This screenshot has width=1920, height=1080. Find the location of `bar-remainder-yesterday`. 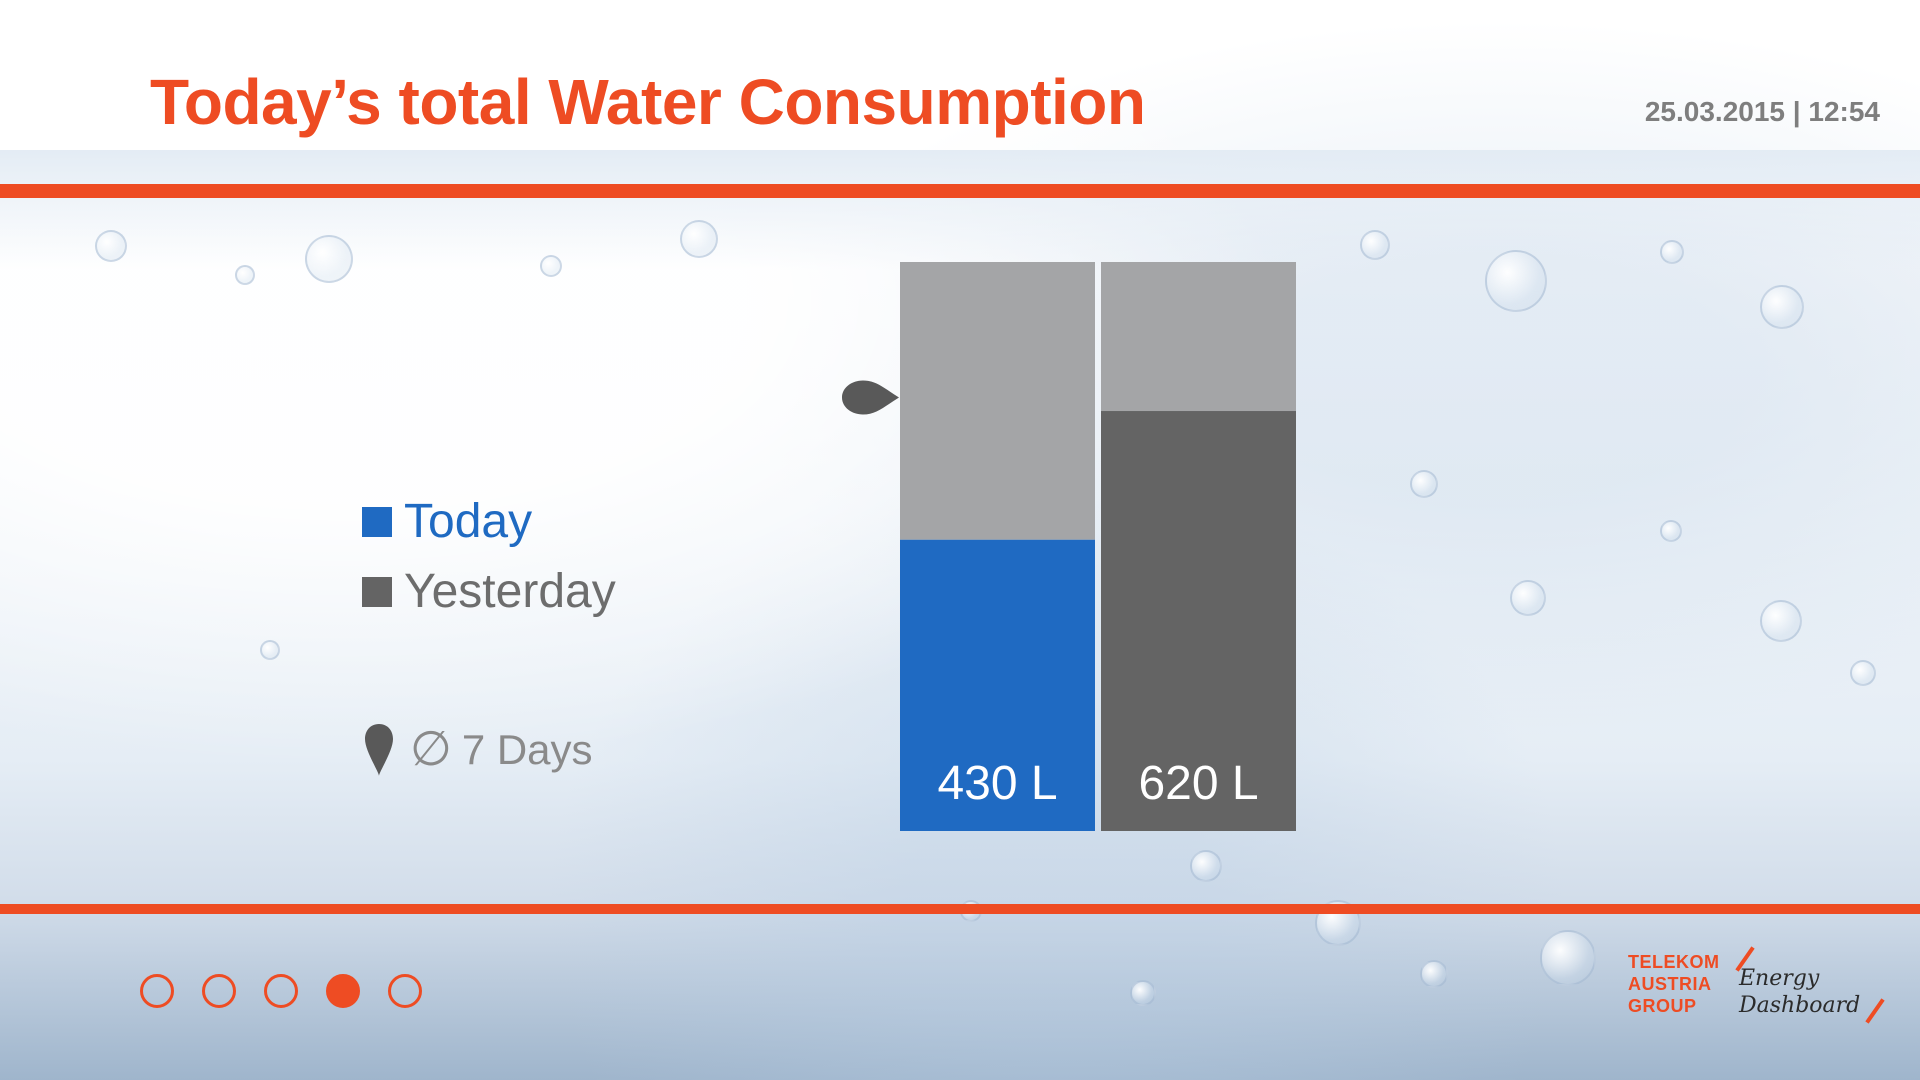

bar-remainder-yesterday is located at coordinates (1198, 337).